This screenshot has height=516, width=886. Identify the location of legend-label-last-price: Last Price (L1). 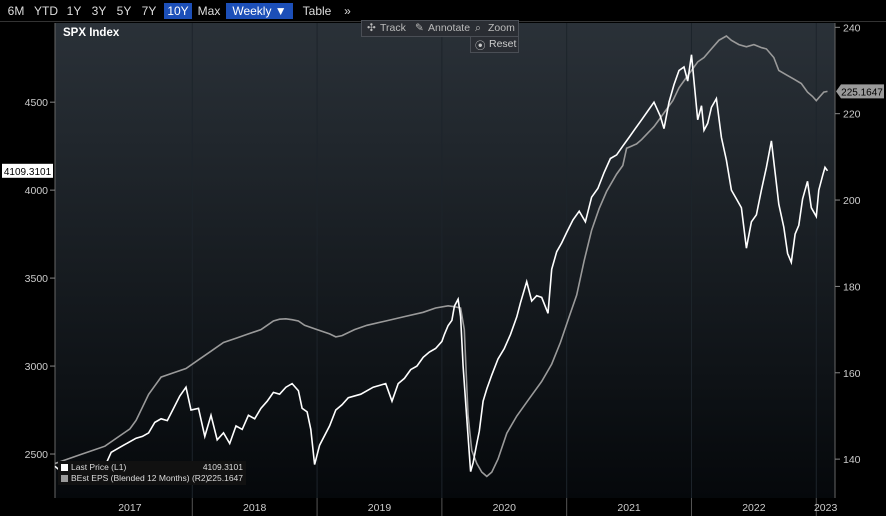
(99, 467).